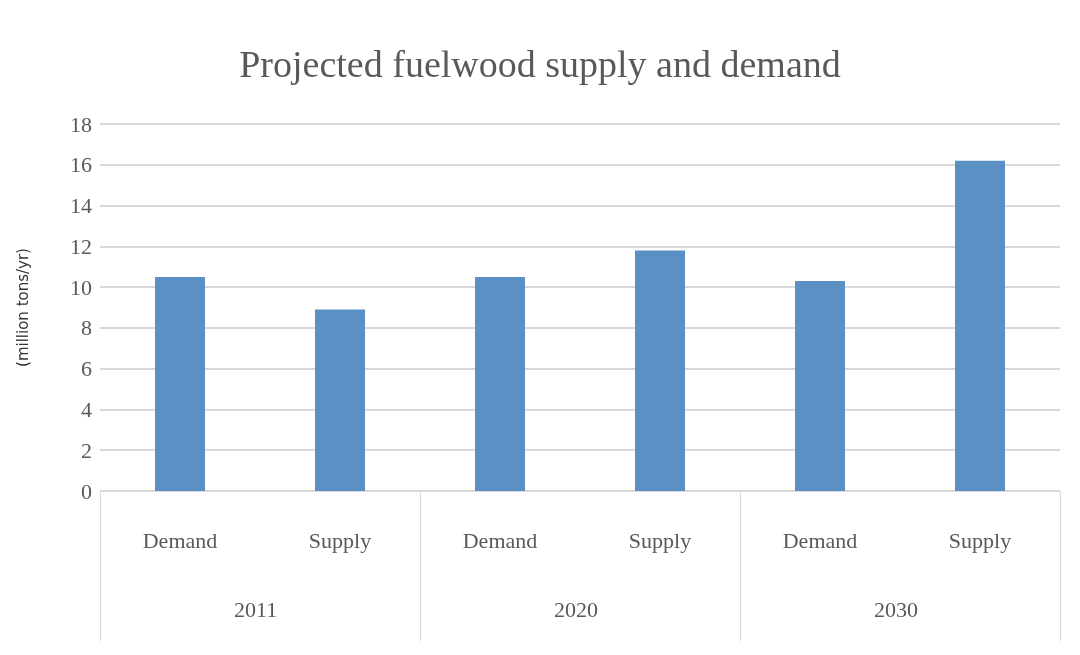 Image resolution: width=1080 pixels, height=655 pixels. What do you see at coordinates (86, 491) in the screenshot?
I see `y-tick-label: 0` at bounding box center [86, 491].